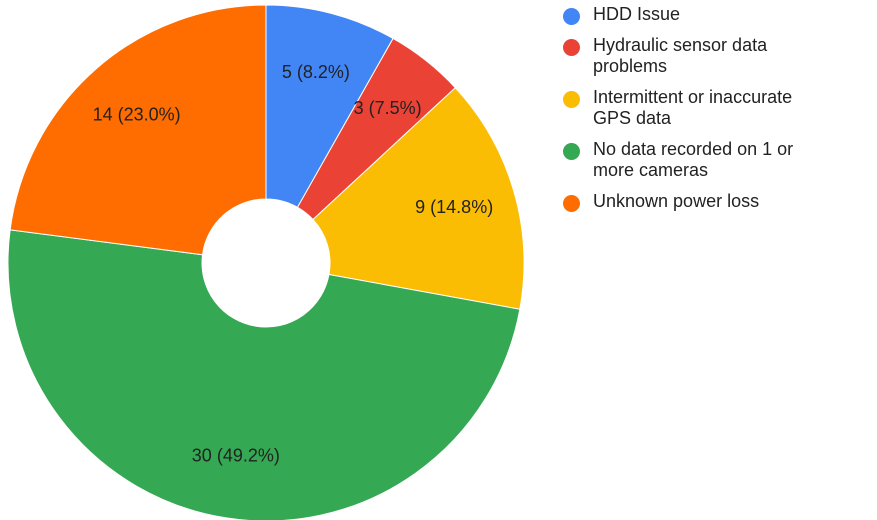 Image resolution: width=877 pixels, height=520 pixels. What do you see at coordinates (236, 455) in the screenshot?
I see `data-label: 30 (49.2%)` at bounding box center [236, 455].